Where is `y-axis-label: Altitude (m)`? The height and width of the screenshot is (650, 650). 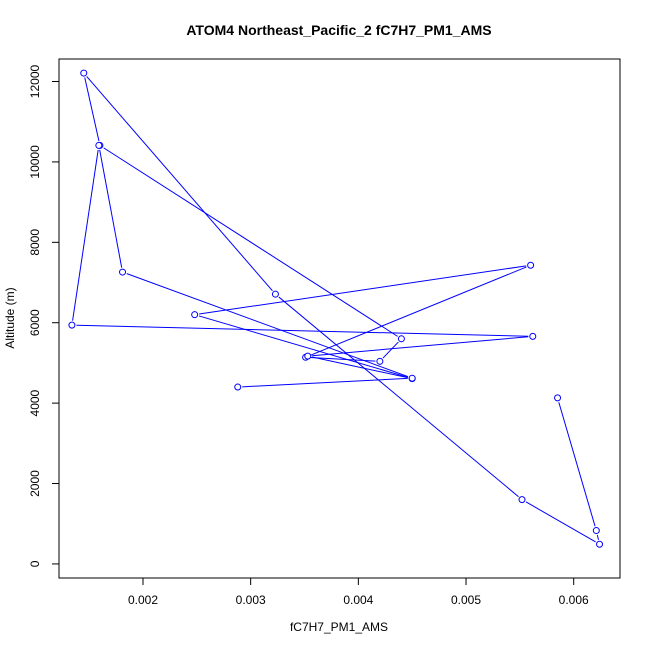
y-axis-label: Altitude (m) is located at coordinates (10, 317).